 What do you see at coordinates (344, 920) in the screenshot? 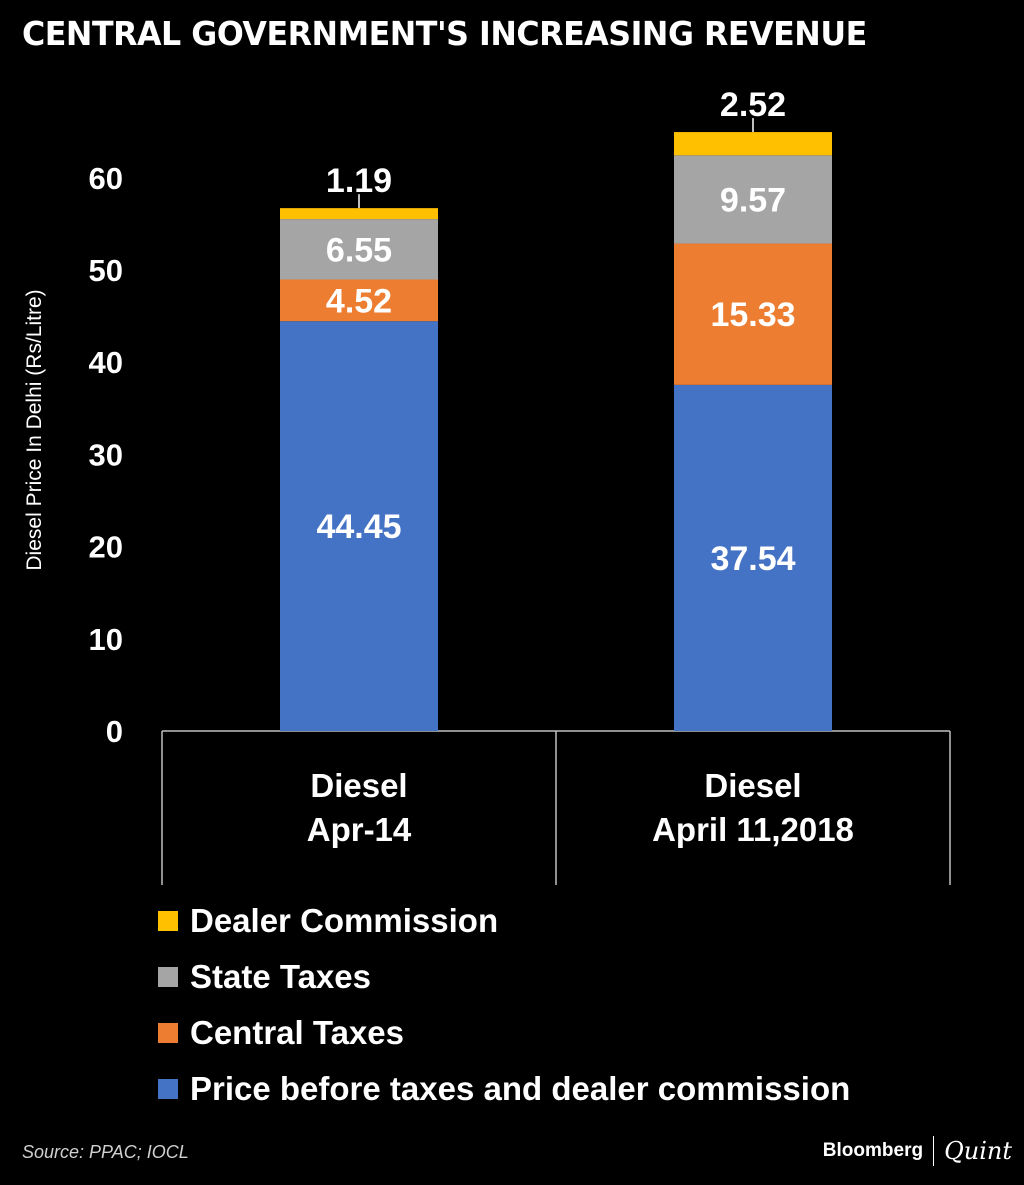
I see `legend-label: Dealer Commission` at bounding box center [344, 920].